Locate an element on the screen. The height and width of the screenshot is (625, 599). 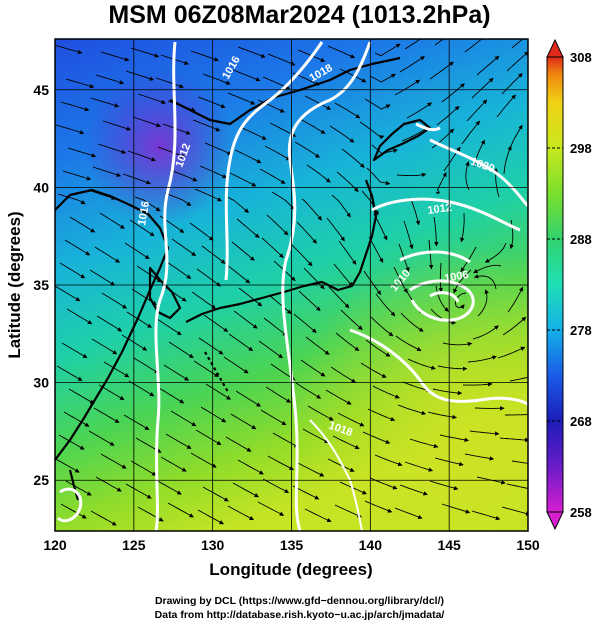
colorbar-bottom-arrow is located at coordinates (555, 521).